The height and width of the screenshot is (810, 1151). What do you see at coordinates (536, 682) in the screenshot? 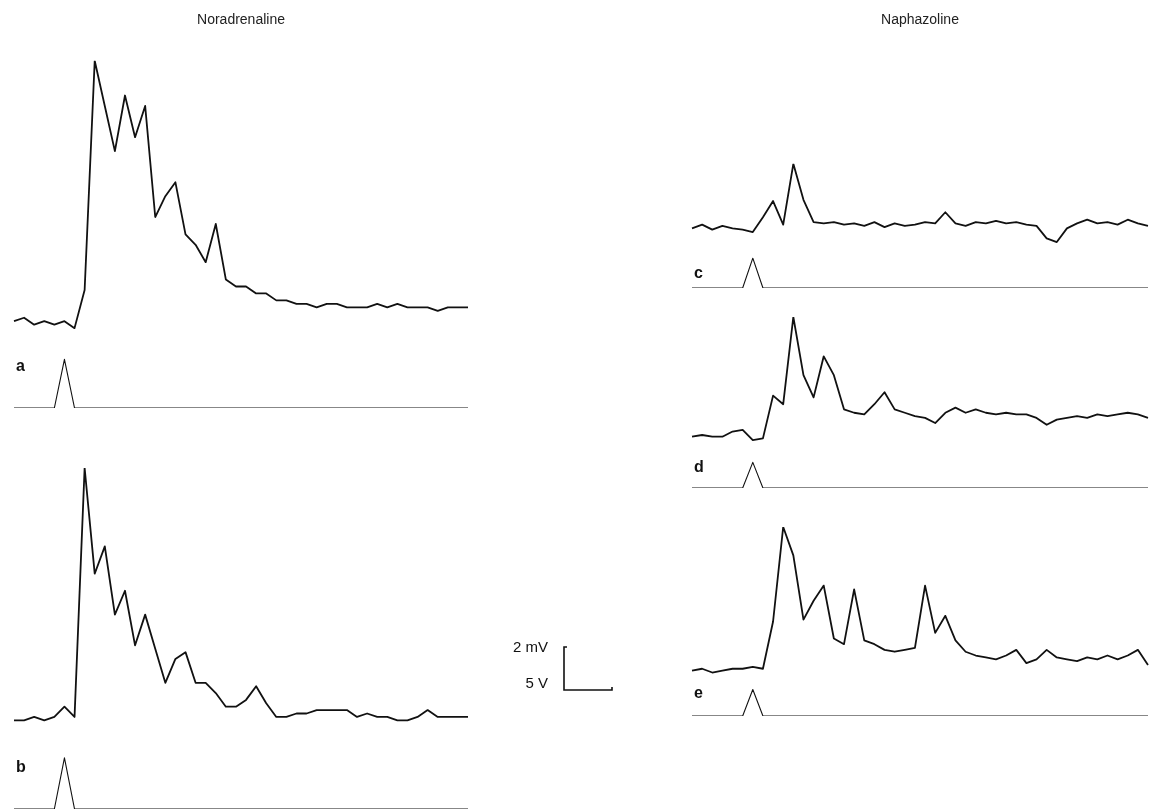
I see `text: 5 V` at bounding box center [536, 682].